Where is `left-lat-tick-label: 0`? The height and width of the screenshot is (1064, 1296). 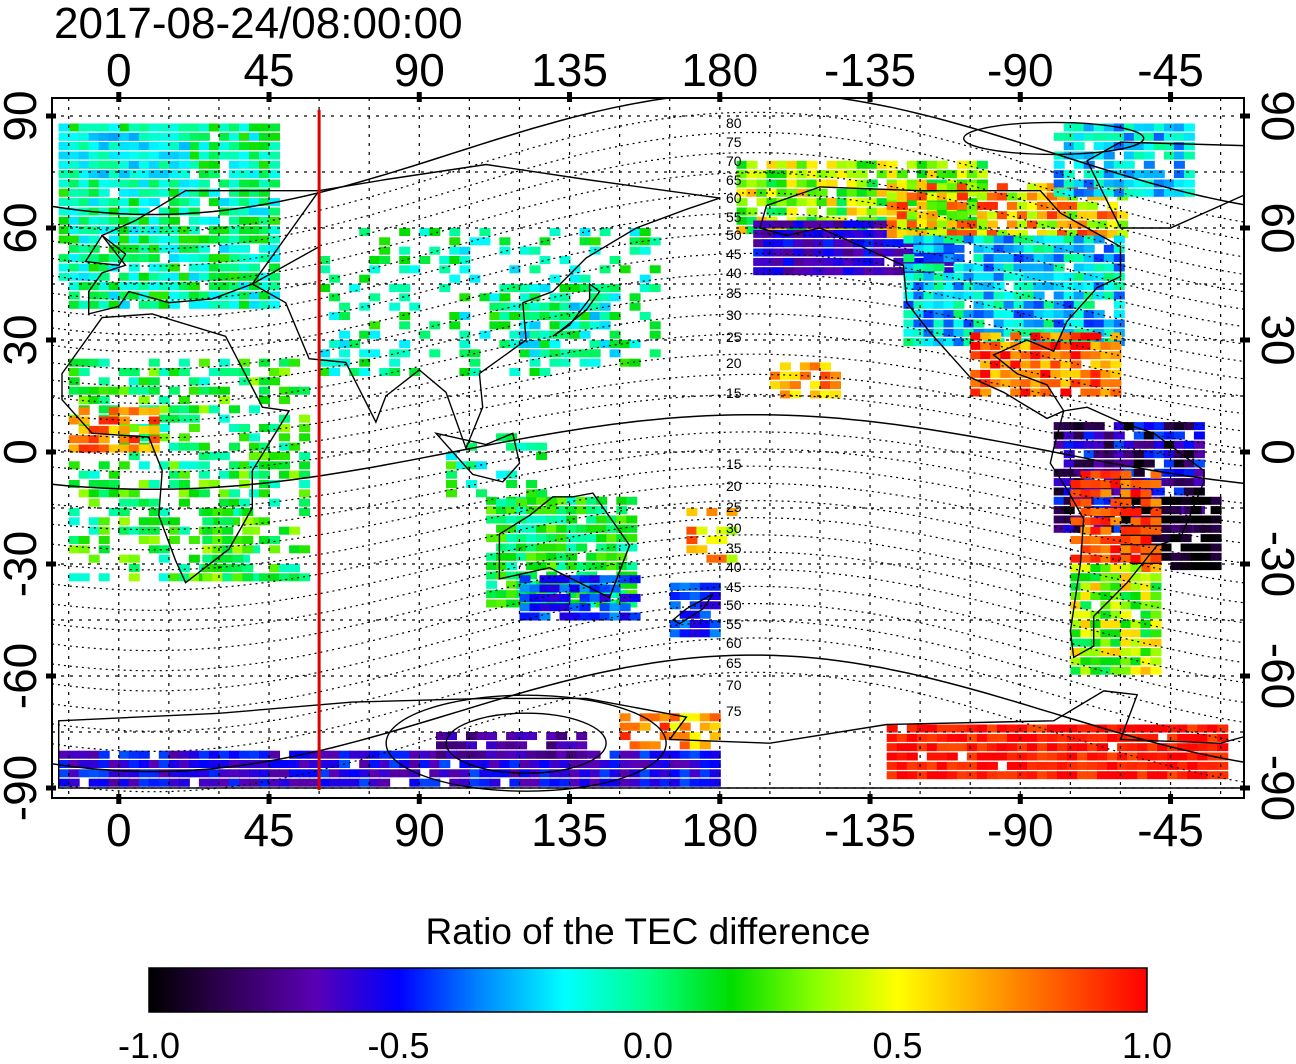
left-lat-tick-label: 0 is located at coordinates (23, 452).